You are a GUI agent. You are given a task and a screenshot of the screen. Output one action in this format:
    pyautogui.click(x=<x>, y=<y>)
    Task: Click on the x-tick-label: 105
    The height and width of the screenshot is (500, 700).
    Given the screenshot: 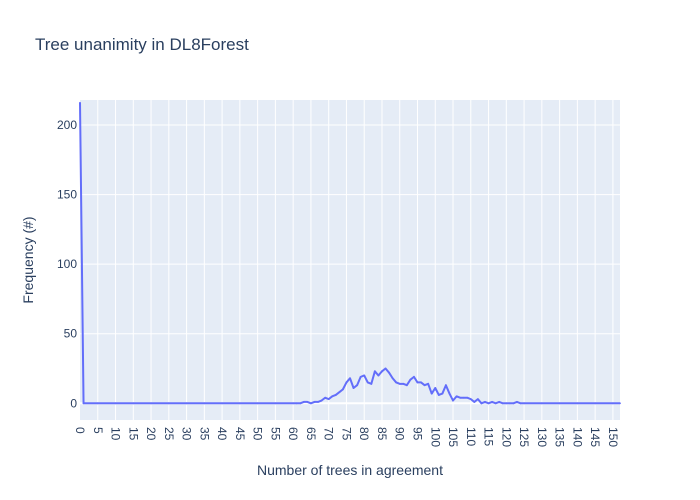 What is the action you would take?
    pyautogui.click(x=453, y=437)
    